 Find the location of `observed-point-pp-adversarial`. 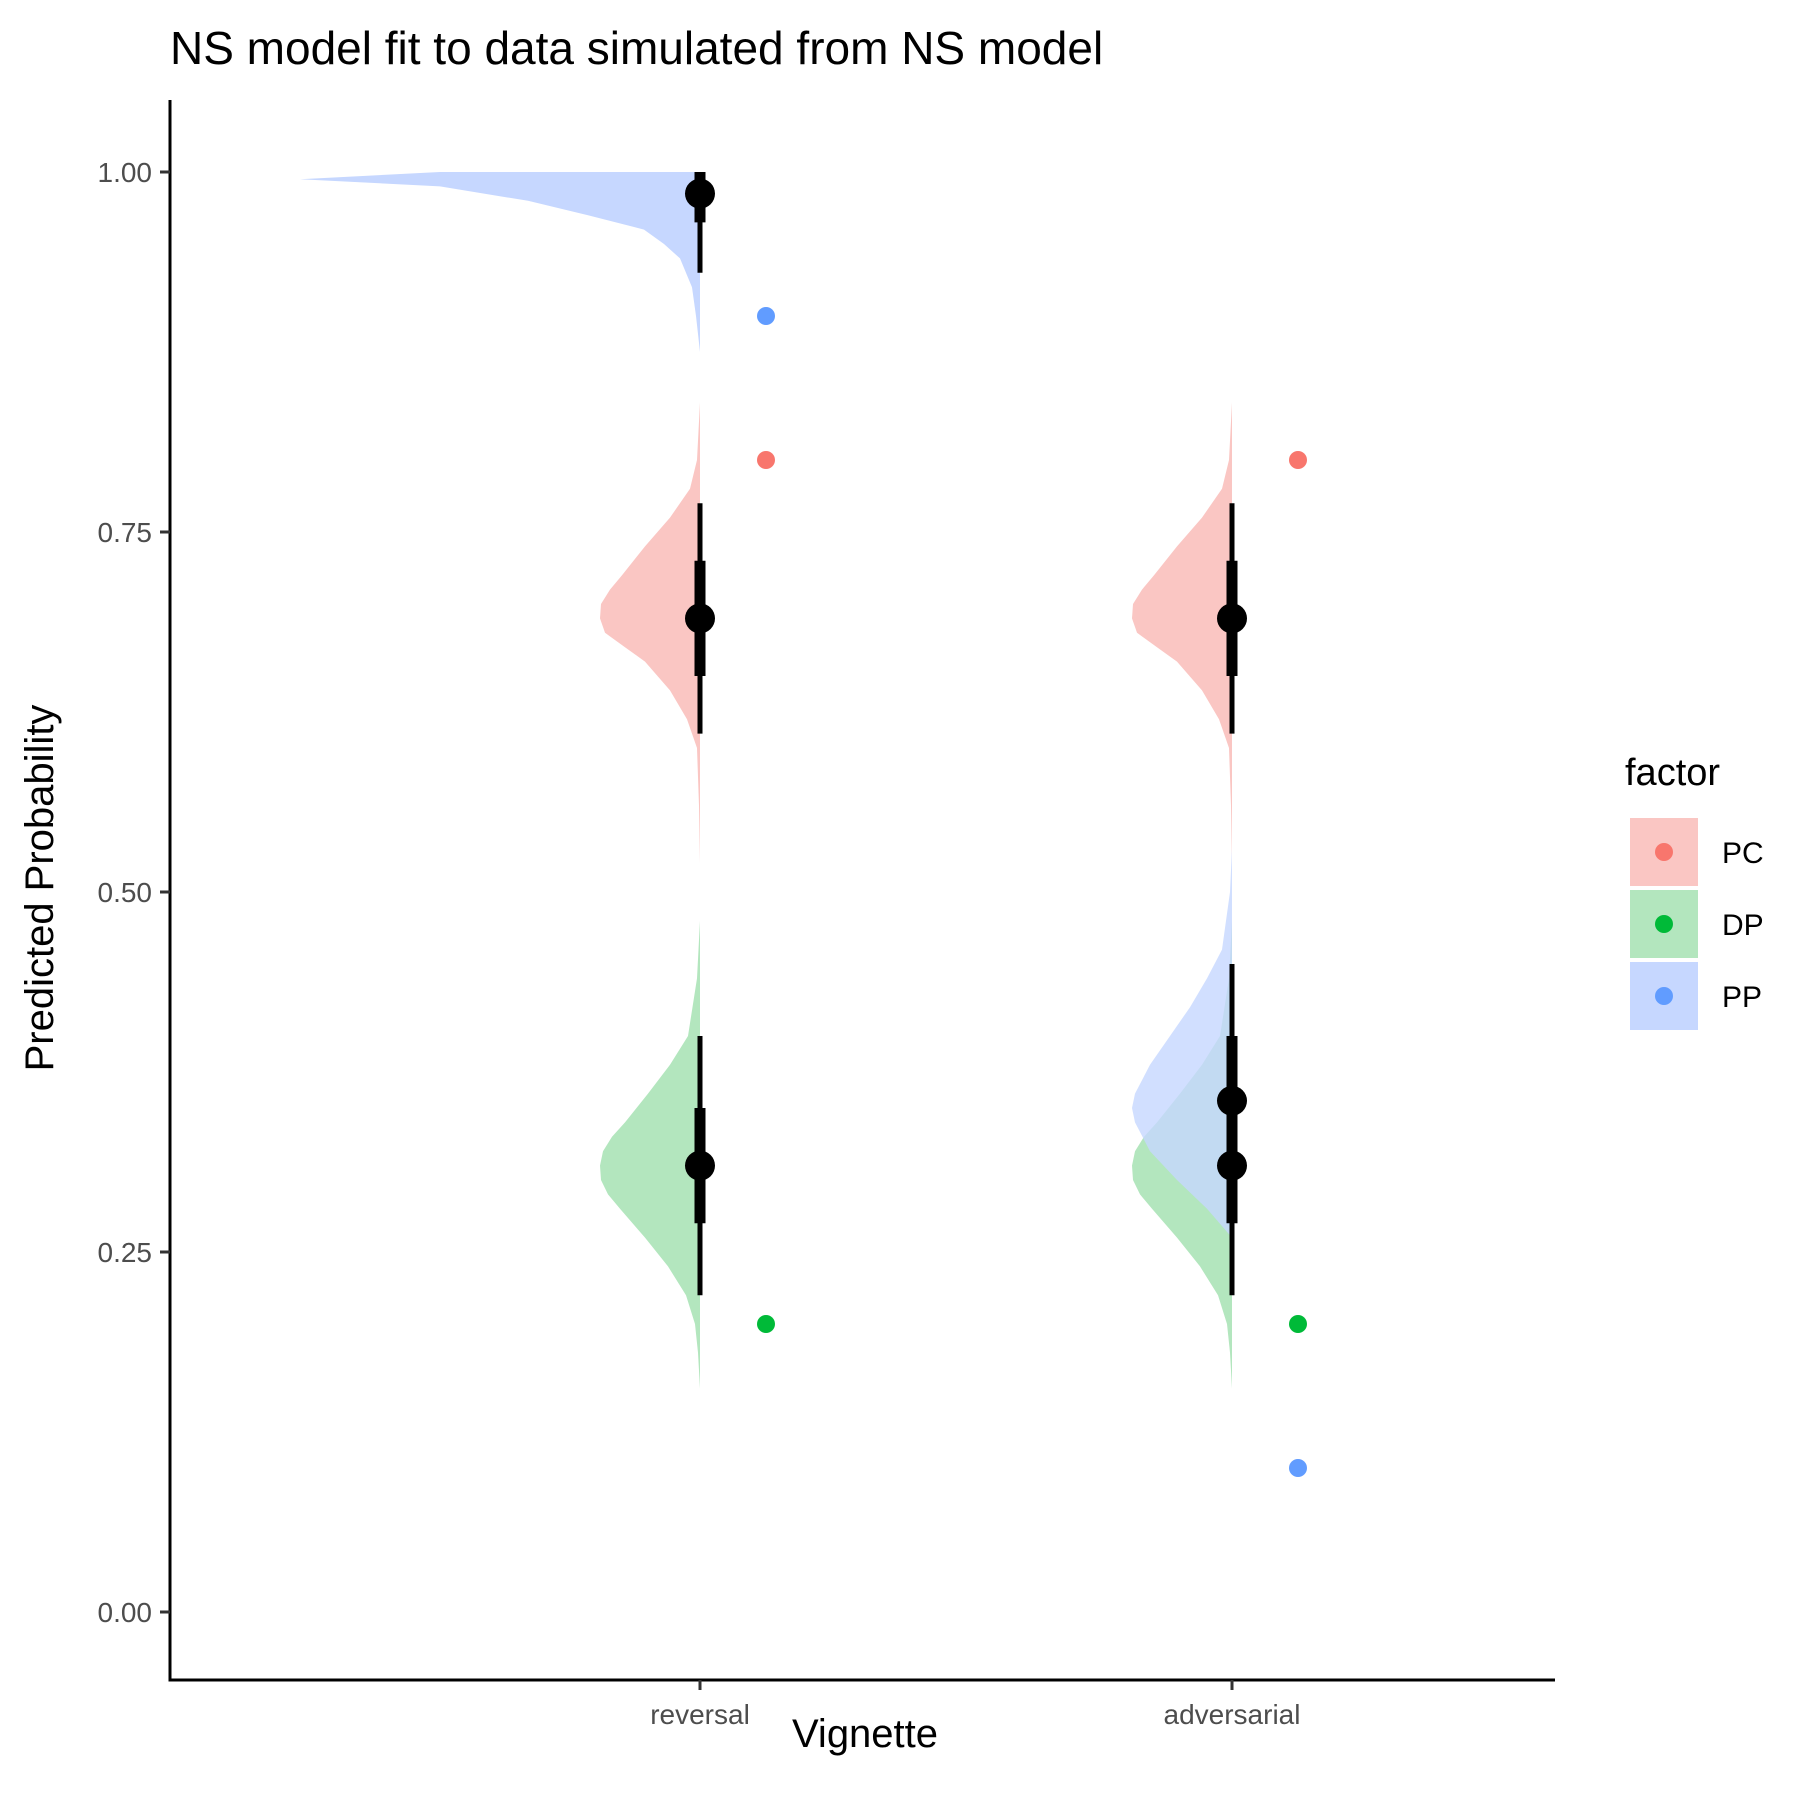

observed-point-pp-adversarial is located at coordinates (1298, 1468).